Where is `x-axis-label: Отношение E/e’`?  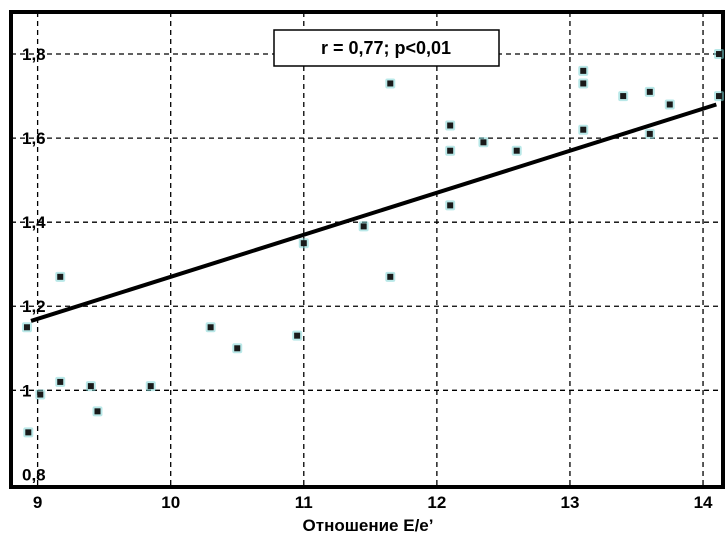
x-axis-label: Отношение E/e’ is located at coordinates (368, 525).